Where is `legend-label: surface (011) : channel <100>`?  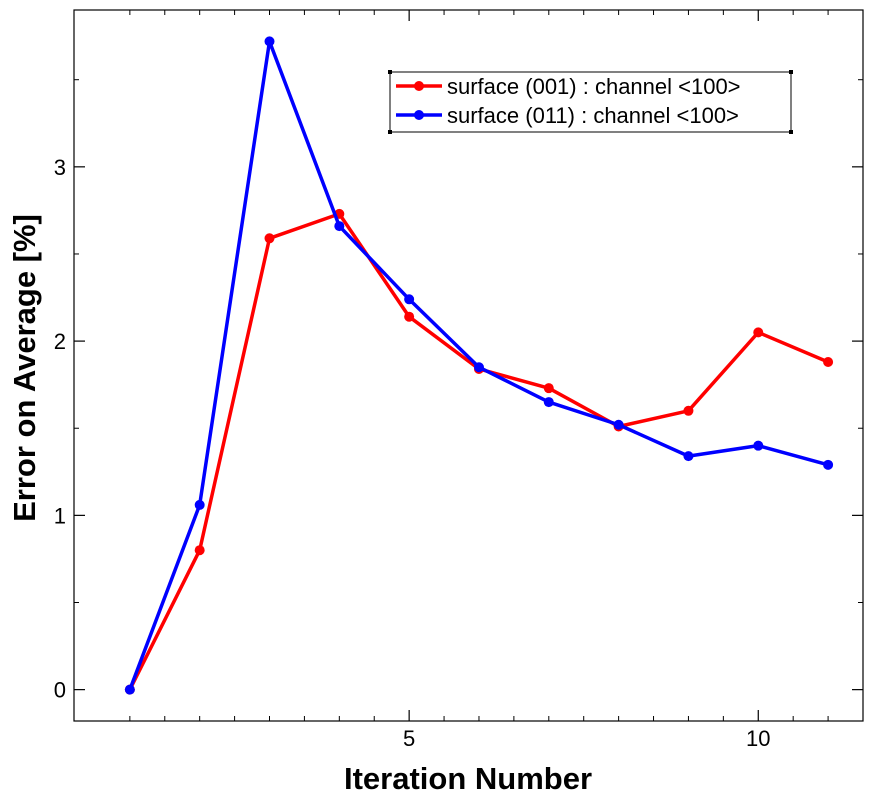 legend-label: surface (011) : channel <100> is located at coordinates (593, 115).